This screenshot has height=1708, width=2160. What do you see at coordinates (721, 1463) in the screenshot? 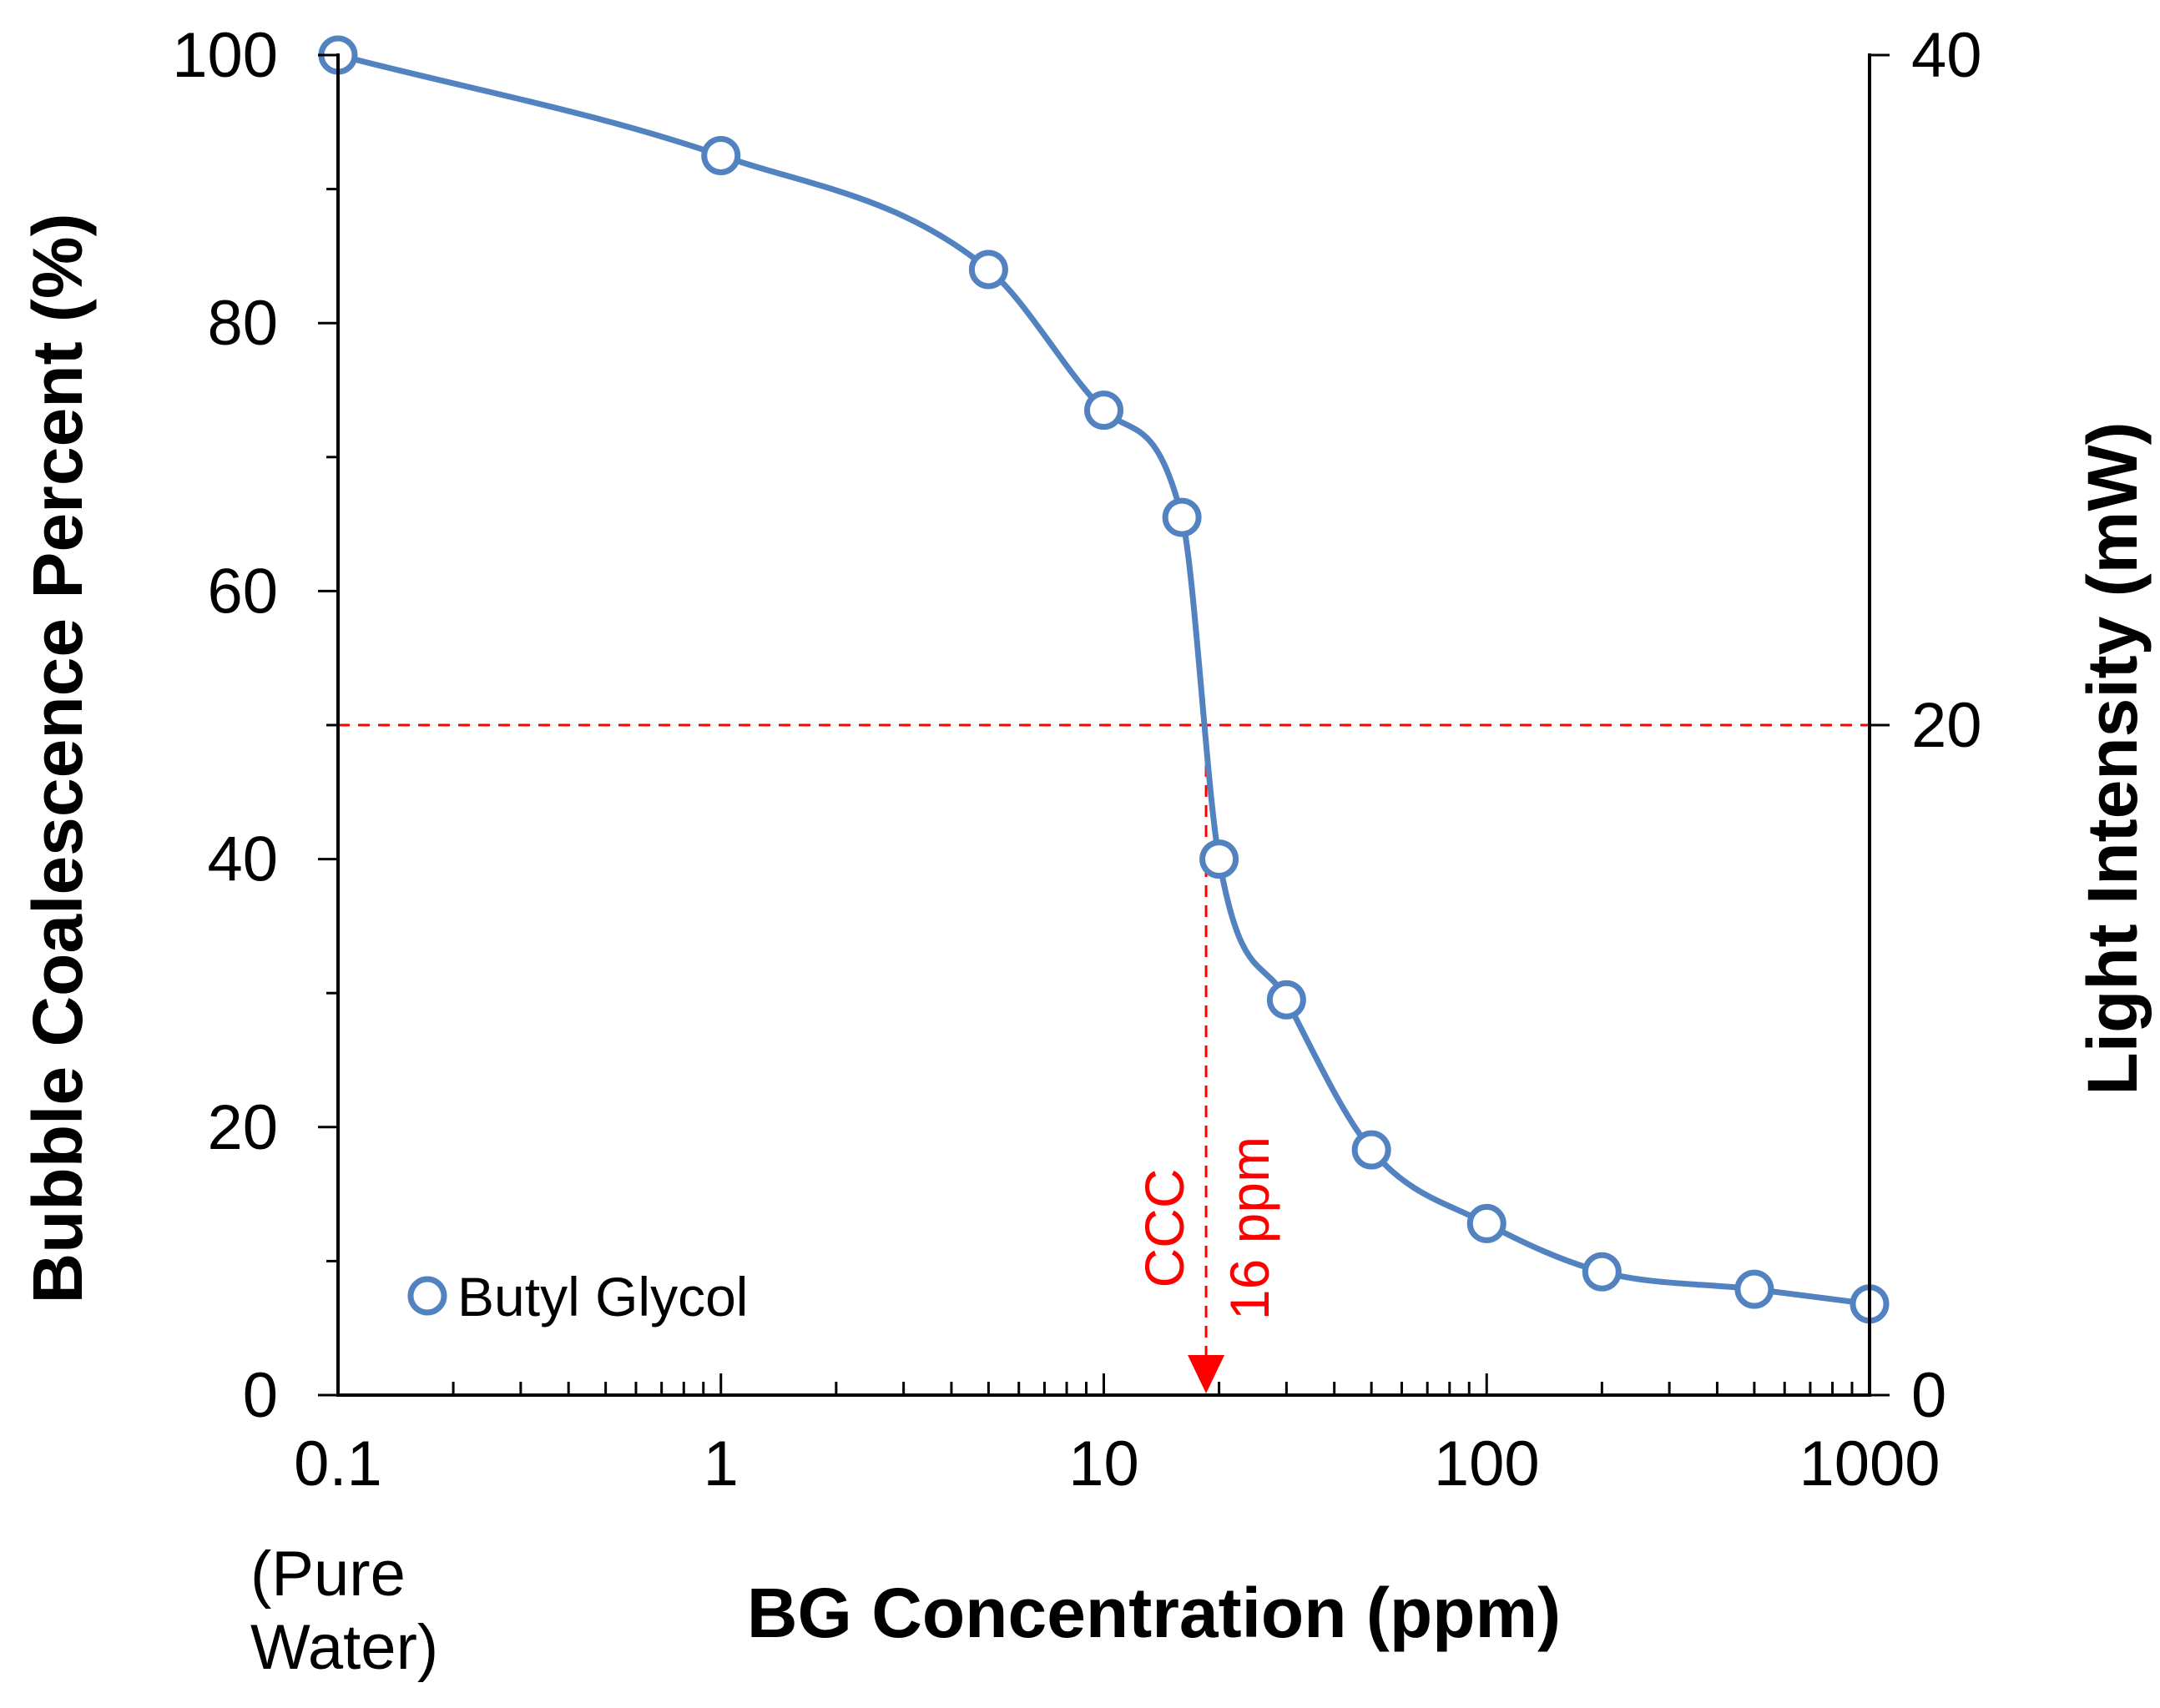
I see `x-tick-label: 1` at bounding box center [721, 1463].